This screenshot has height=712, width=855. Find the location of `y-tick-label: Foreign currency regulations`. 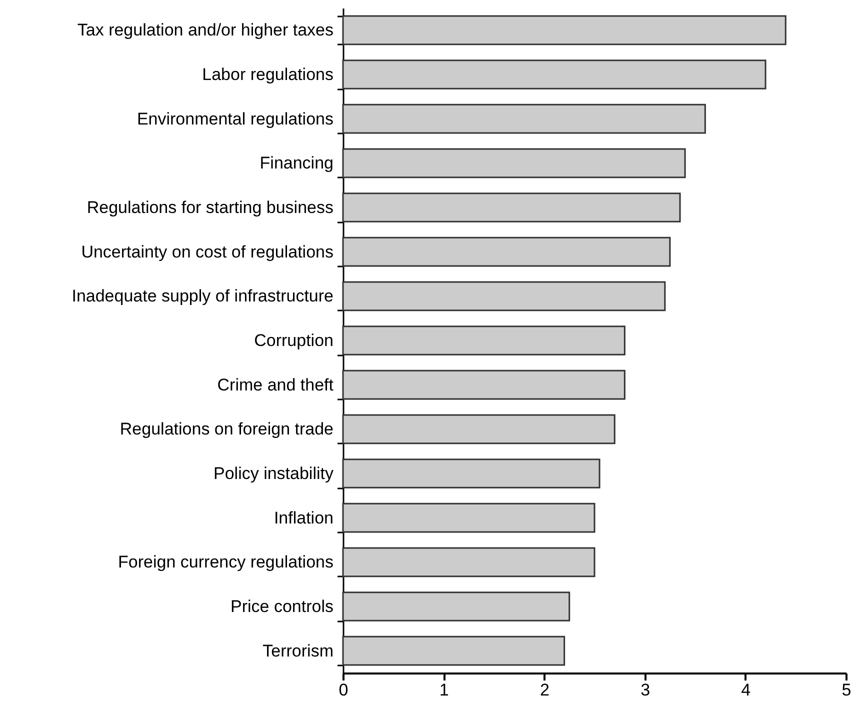

y-tick-label: Foreign currency regulations is located at coordinates (226, 562).